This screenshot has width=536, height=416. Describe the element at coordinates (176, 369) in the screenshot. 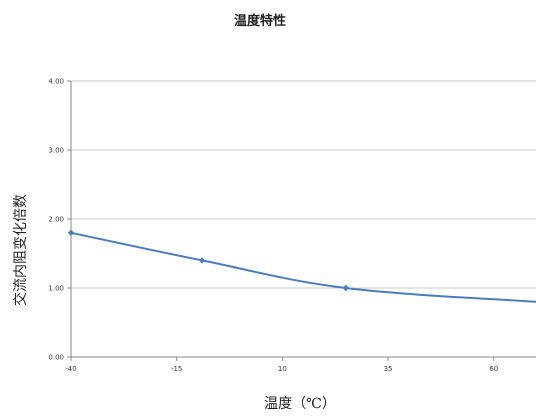

I see `x-tick-label: -15` at that location.